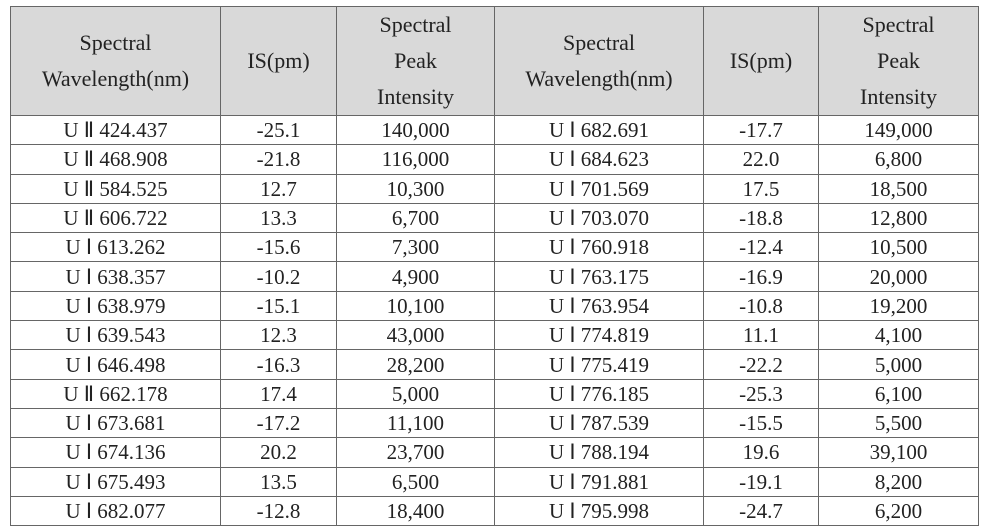 Image resolution: width=998 pixels, height=531 pixels. What do you see at coordinates (278, 218) in the screenshot?
I see `table-cell: 13.3` at bounding box center [278, 218].